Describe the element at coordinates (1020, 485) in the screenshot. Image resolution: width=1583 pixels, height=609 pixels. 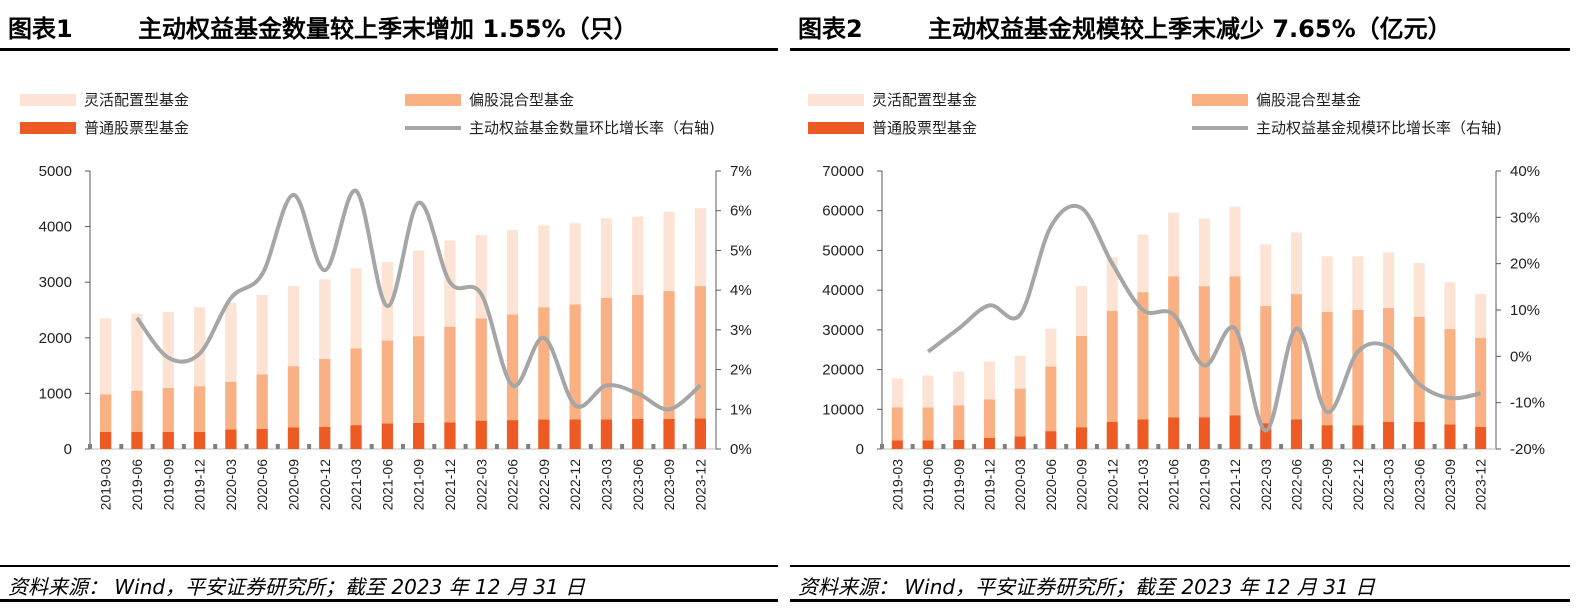
I see `x-tick-label: 2020-03` at that location.